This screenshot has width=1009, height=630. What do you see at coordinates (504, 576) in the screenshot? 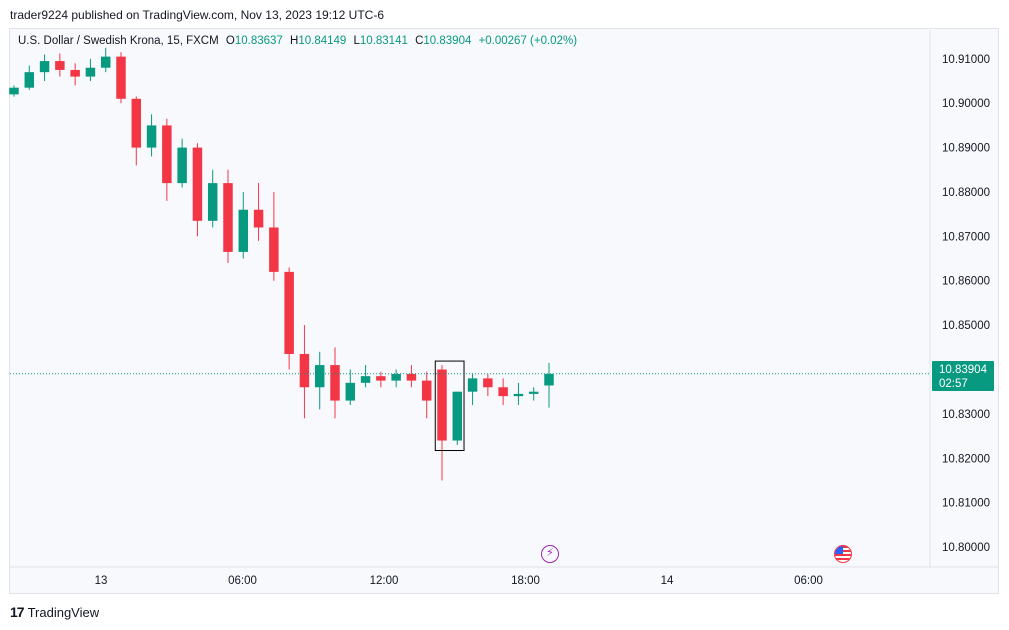
I see `time-axis: 13 06:00 12:00 18:00 14 06:00` at bounding box center [504, 576].